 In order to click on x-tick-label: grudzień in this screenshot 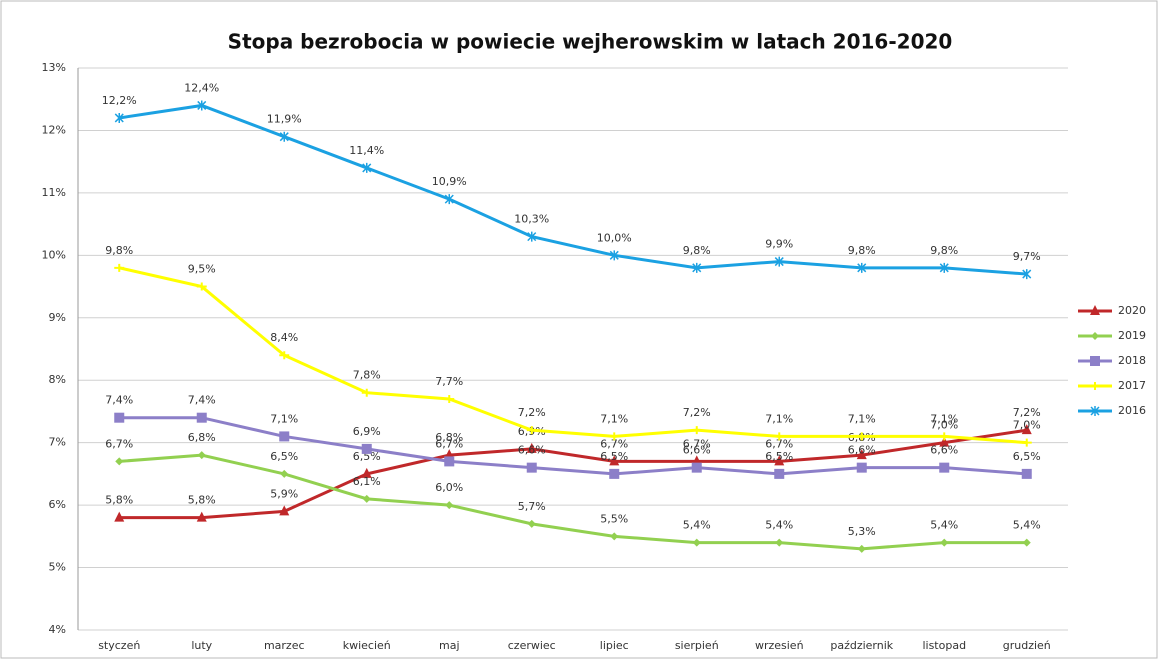, I will do `click(1027, 645)`.